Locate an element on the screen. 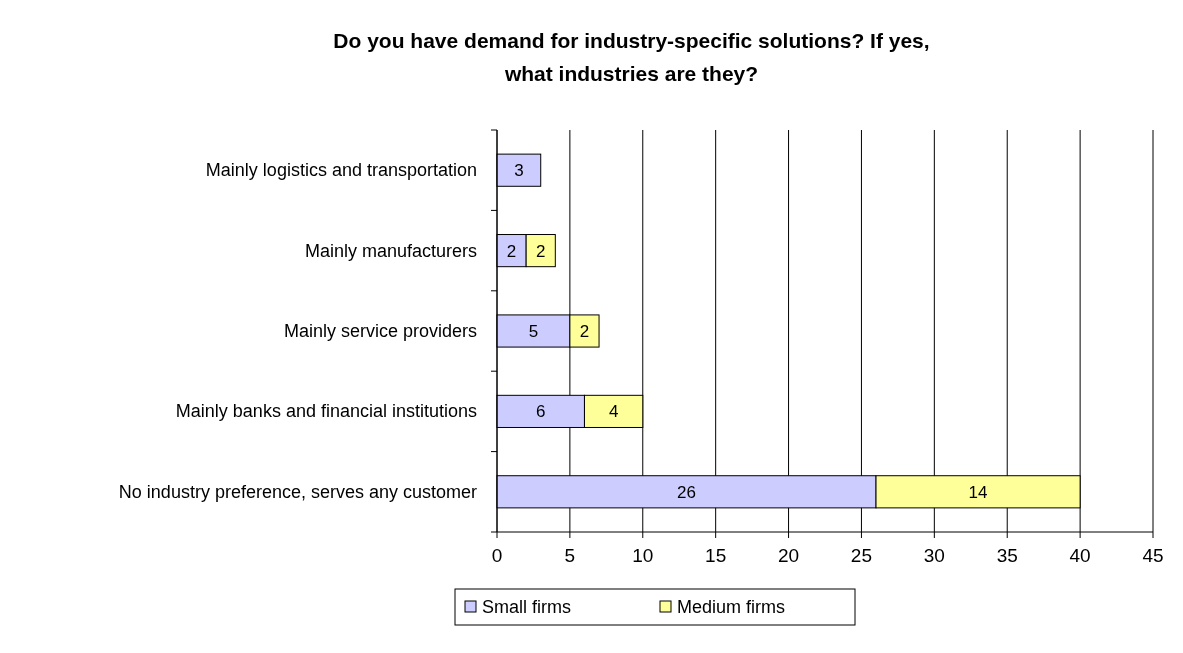 The image size is (1183, 653). data-label: 3 is located at coordinates (519, 171).